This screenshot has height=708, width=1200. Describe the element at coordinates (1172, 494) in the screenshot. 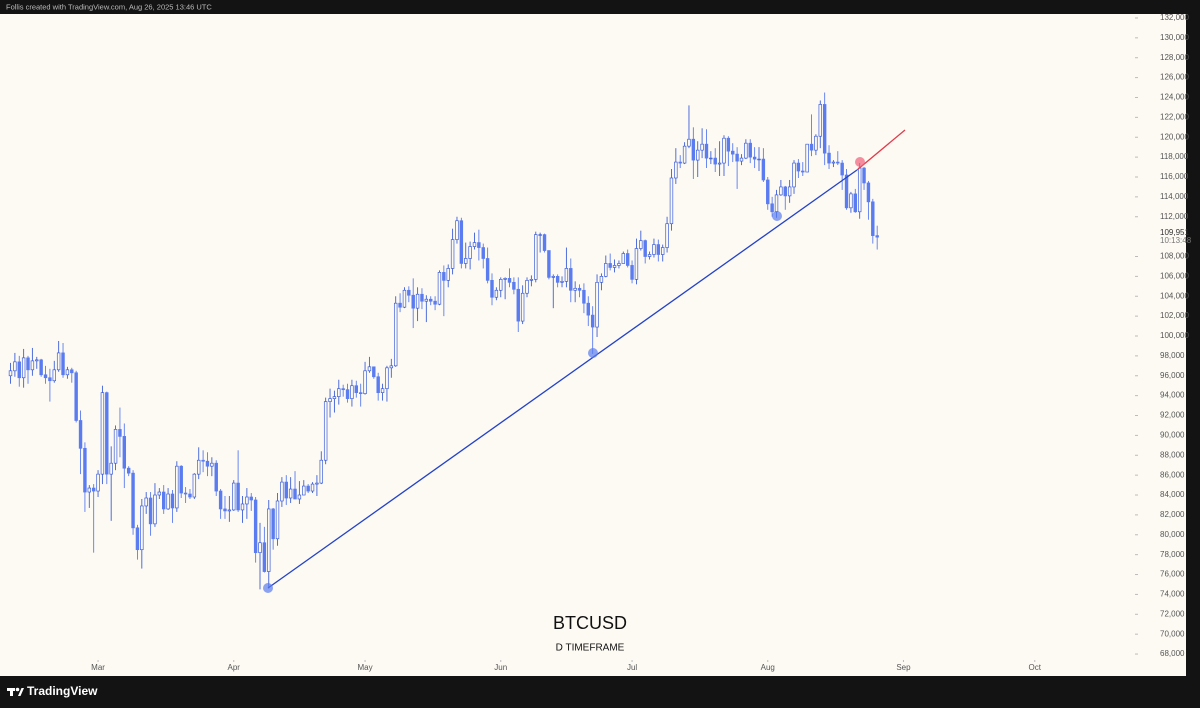

I see `y-tick-label: 84,000` at that location.